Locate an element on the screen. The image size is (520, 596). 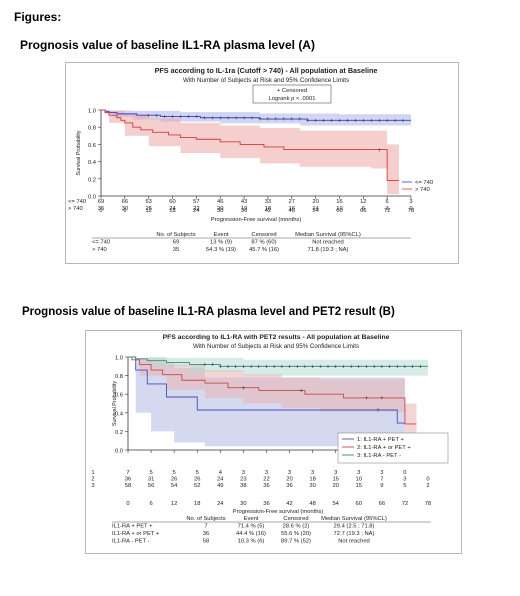
at-risk-count: 31 is located at coordinates (151, 480).